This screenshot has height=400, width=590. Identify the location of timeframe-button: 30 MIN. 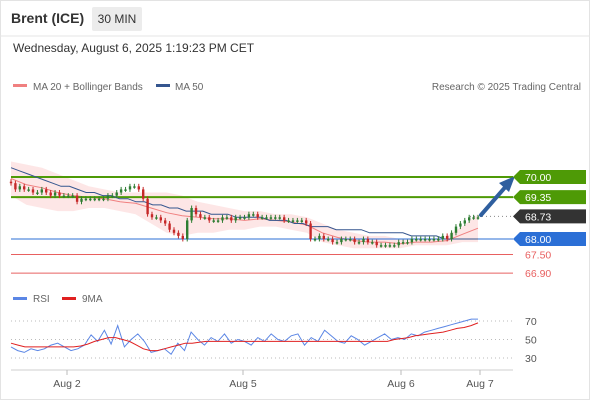
(117, 19).